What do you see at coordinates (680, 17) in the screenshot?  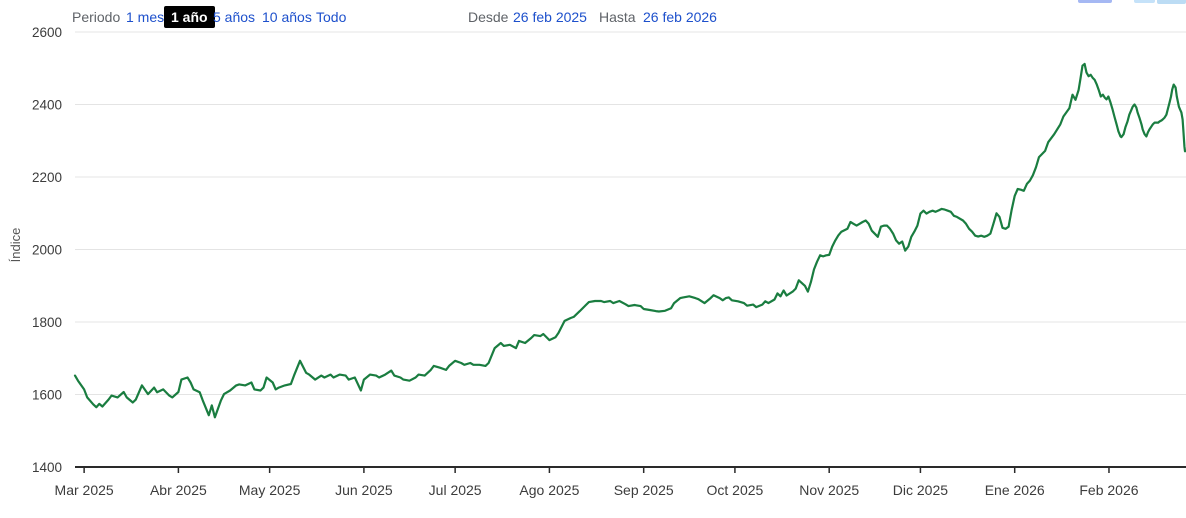 I see `hasta-date-field: 26 feb 2026` at bounding box center [680, 17].